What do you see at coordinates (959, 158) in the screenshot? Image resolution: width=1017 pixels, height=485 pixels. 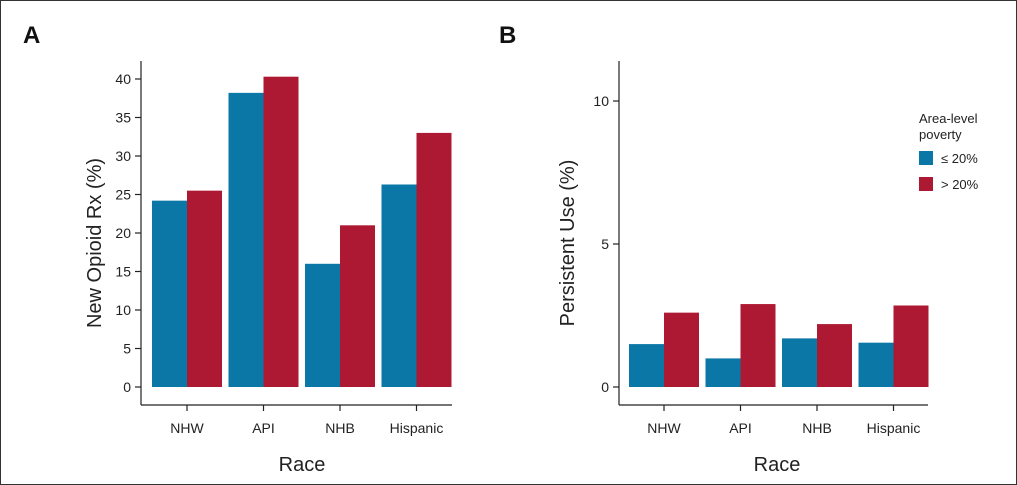 I see `legend-label-1: ≤ 20%` at bounding box center [959, 158].